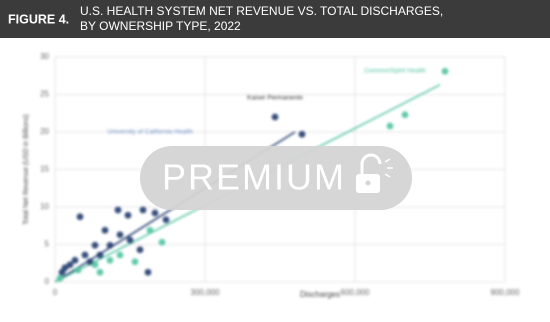 This screenshot has height=322, width=550. Describe the element at coordinates (38, 19) in the screenshot. I see `figure-label: FIGURE 4.` at that location.